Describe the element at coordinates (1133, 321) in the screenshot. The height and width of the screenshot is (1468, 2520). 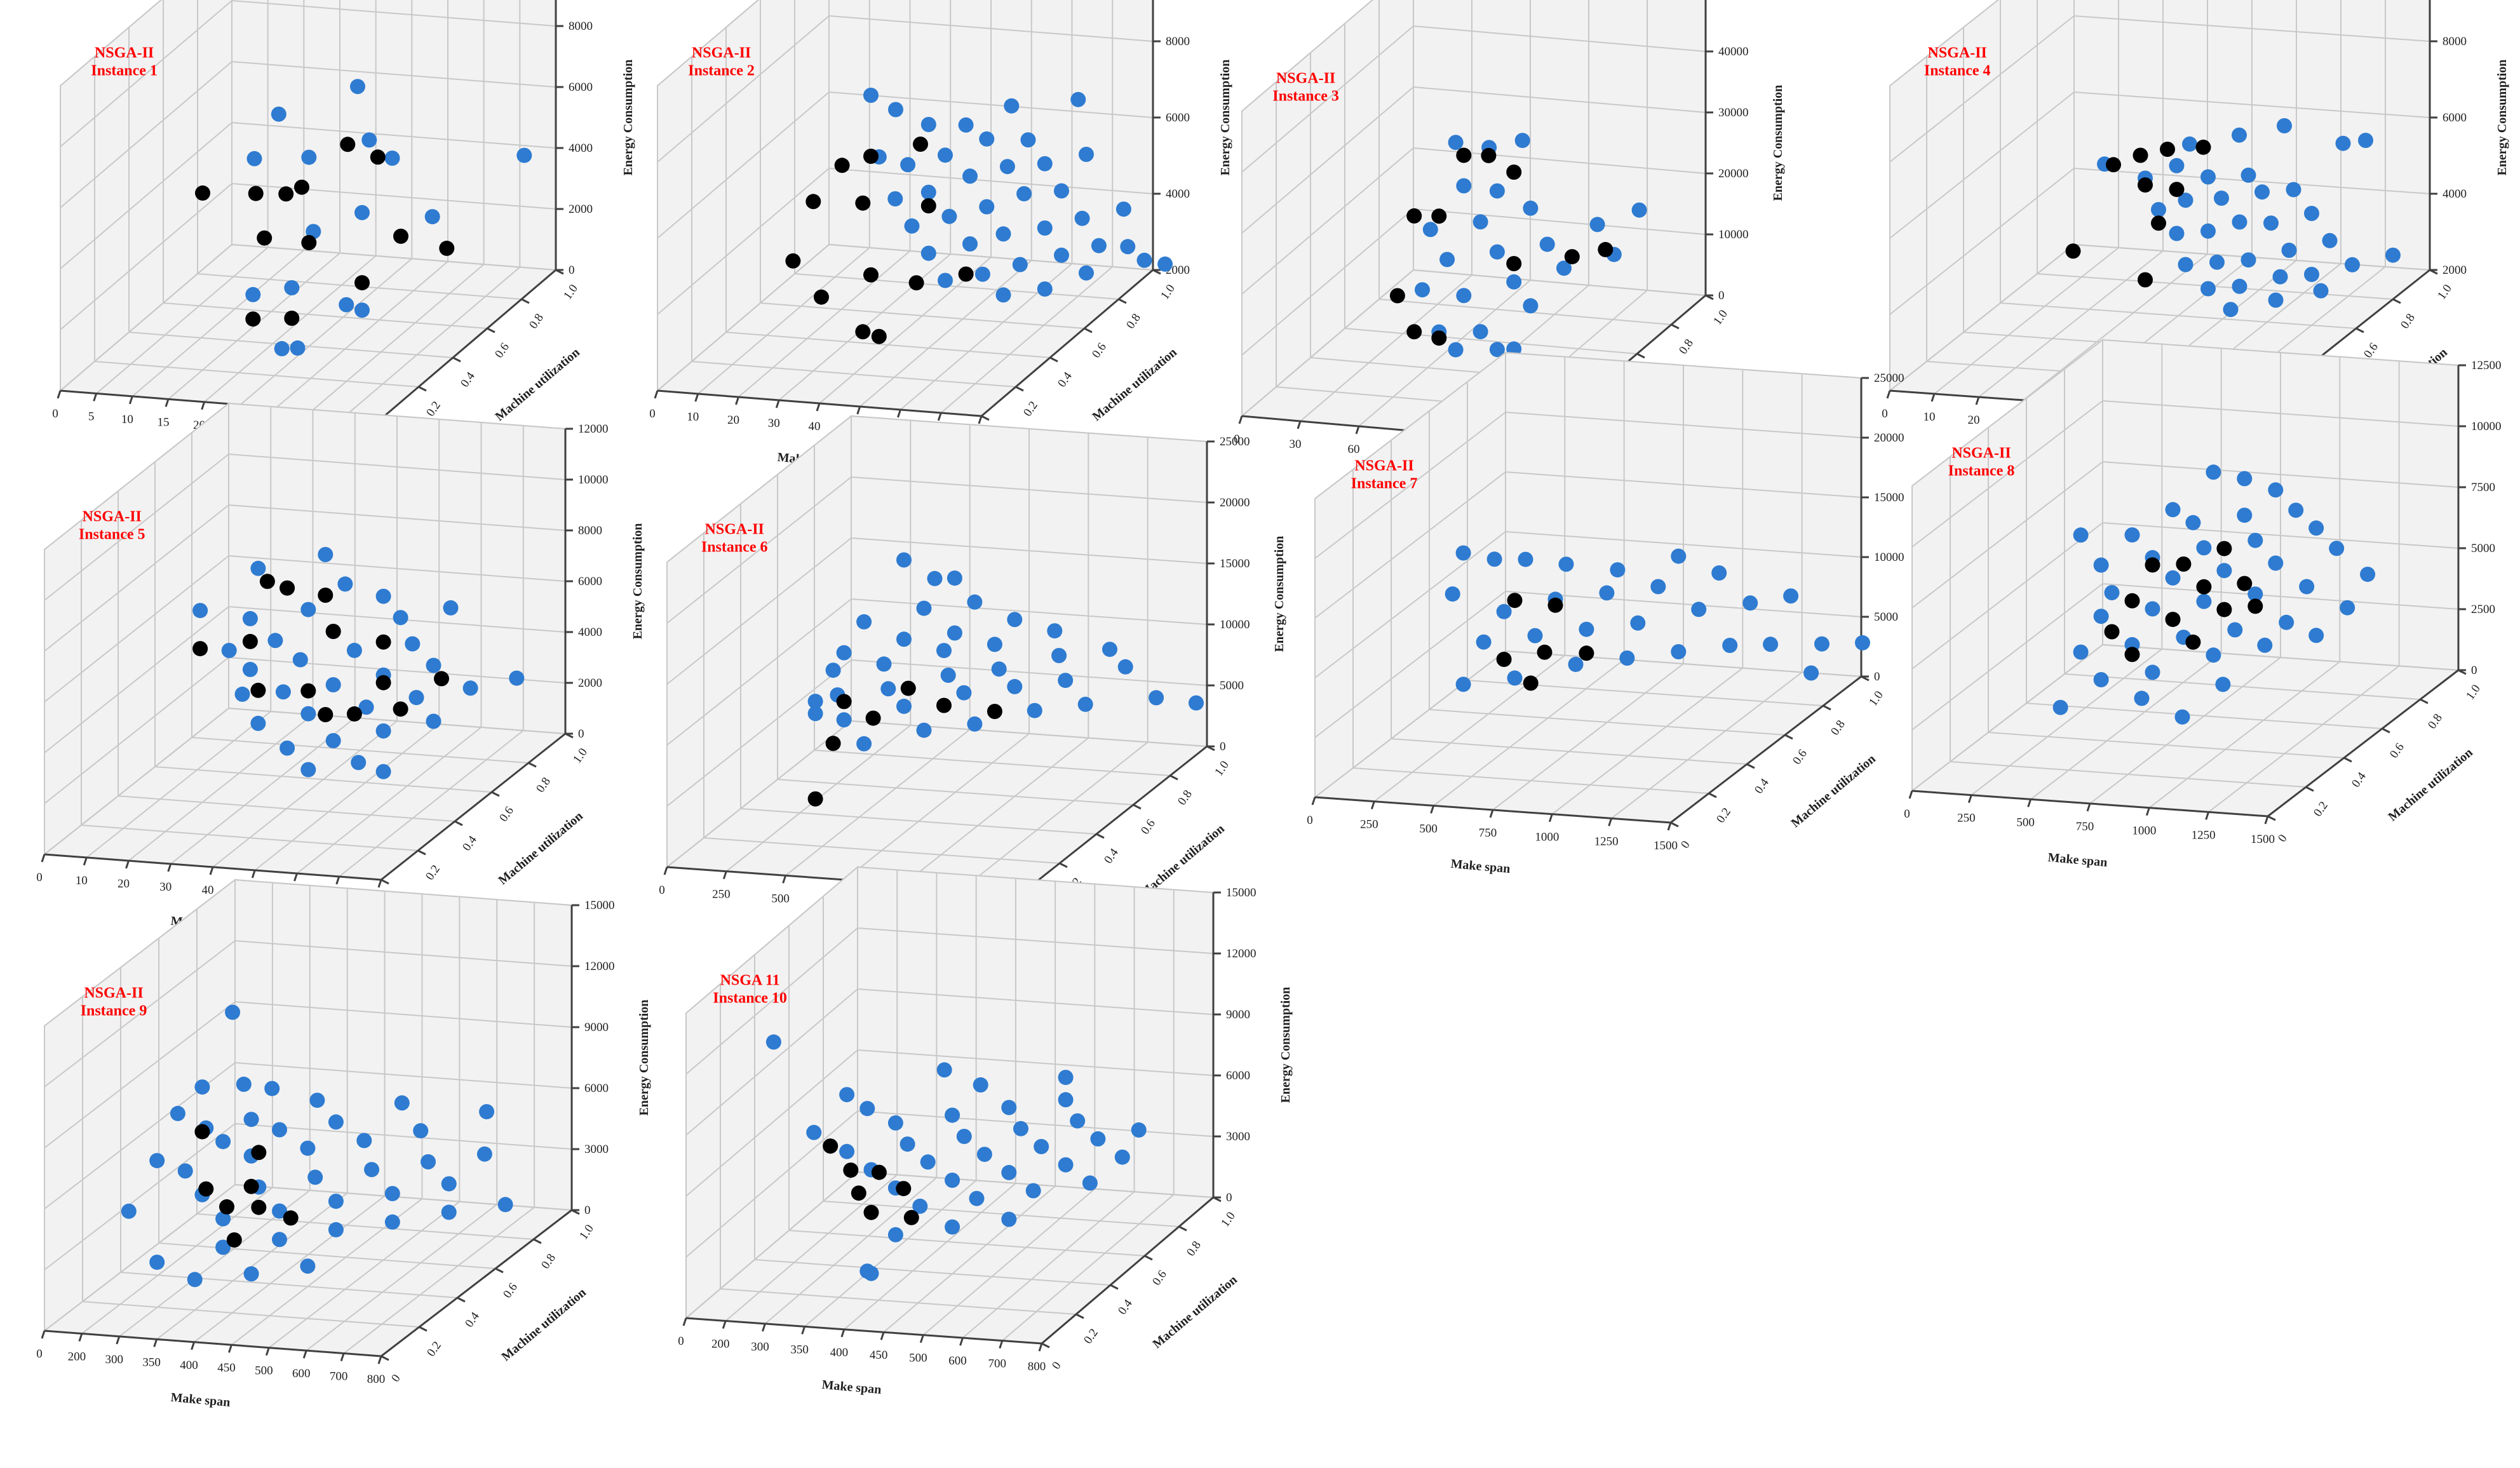
I see `y-tick-label: 0.8` at that location.